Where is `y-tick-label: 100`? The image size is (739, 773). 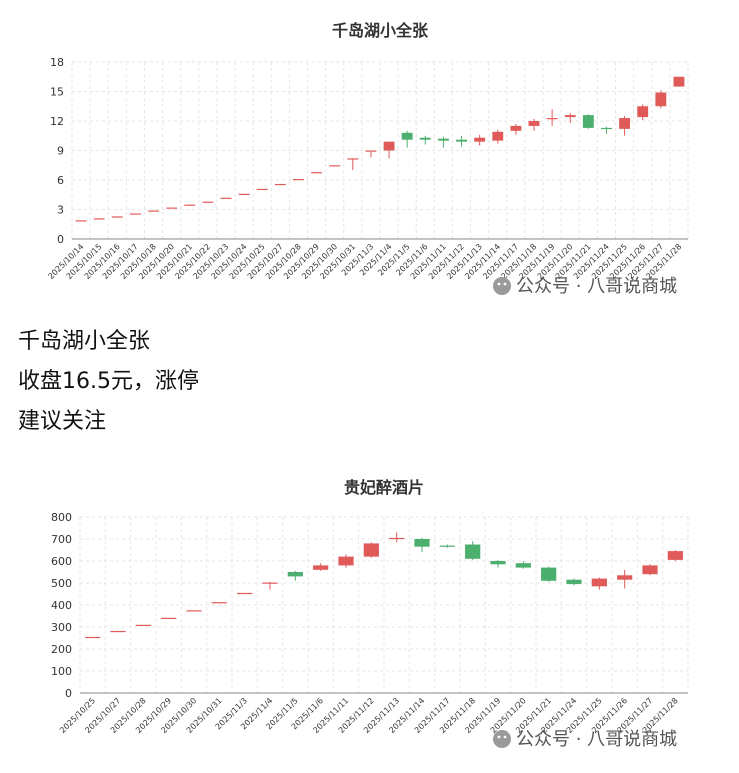
y-tick-label: 100 is located at coordinates (61, 671).